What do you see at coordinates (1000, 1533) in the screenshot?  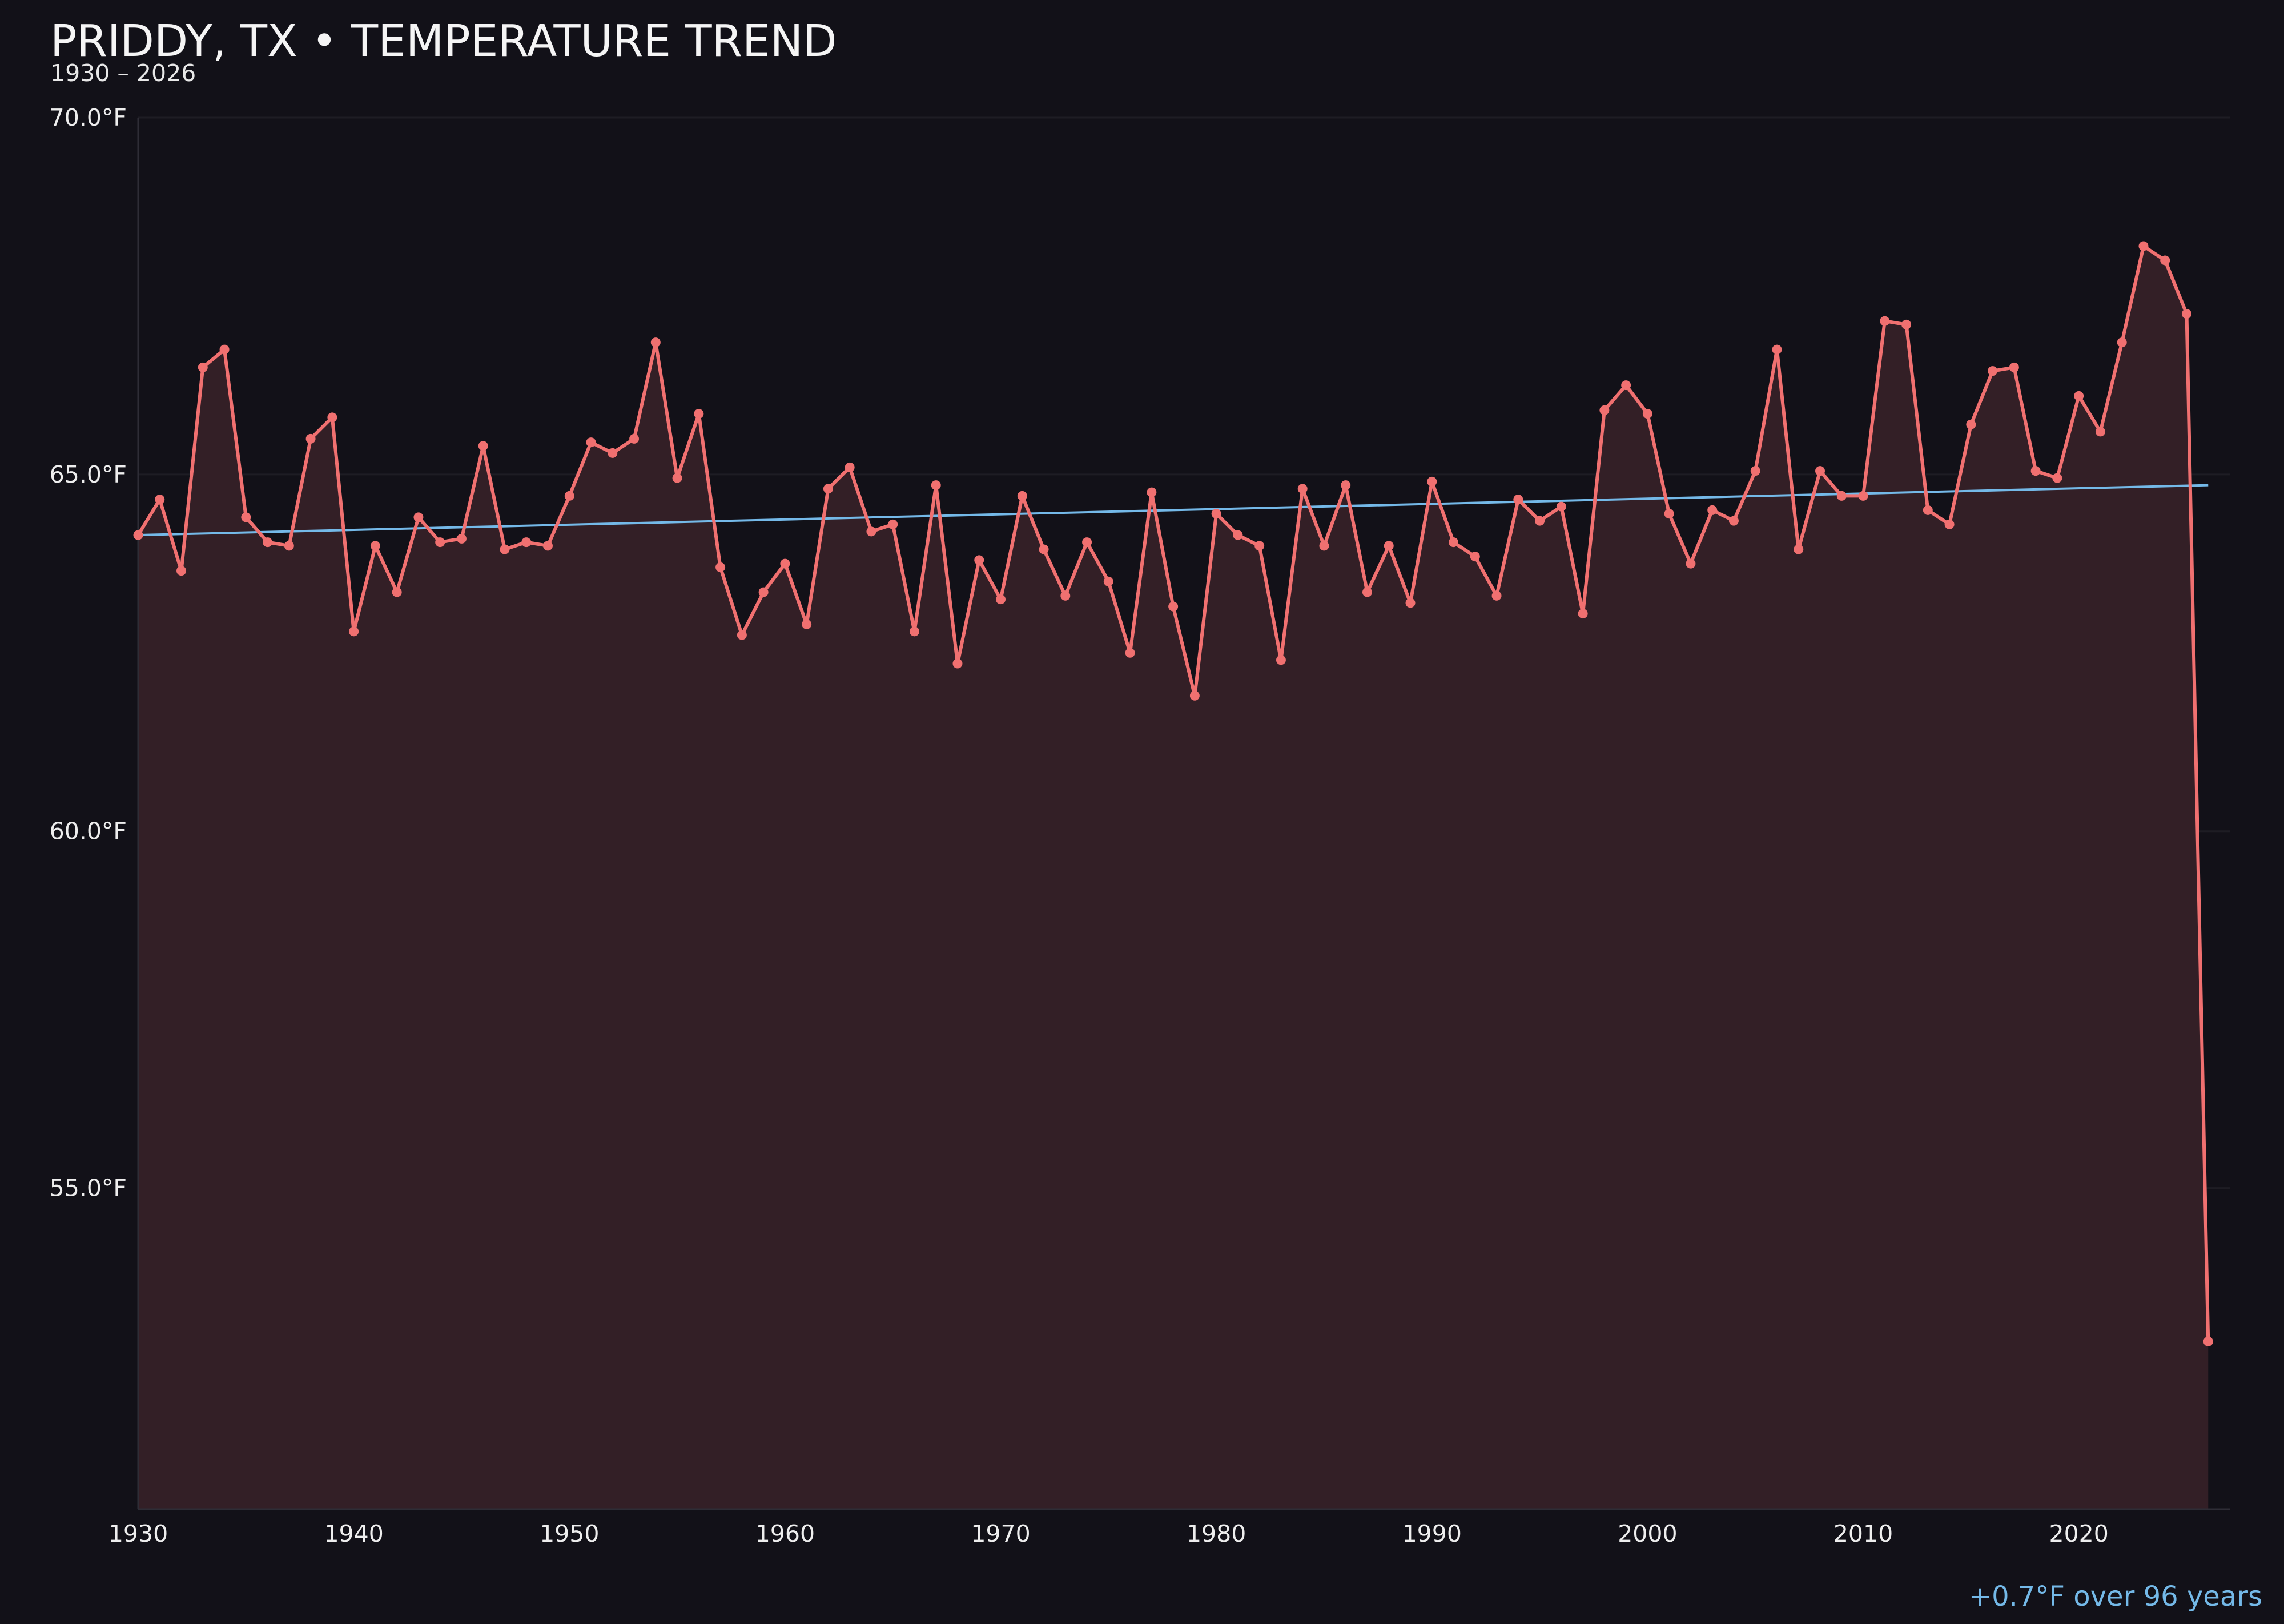 I see `x-tick-label: 1970` at bounding box center [1000, 1533].